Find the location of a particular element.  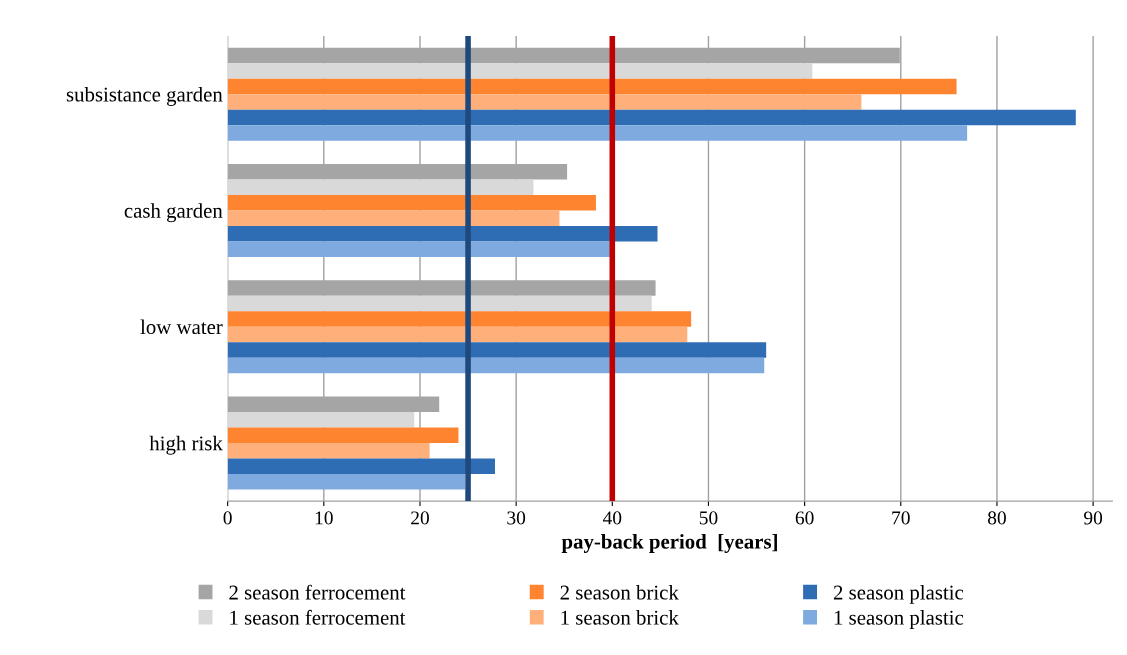

x-tick-label: 0 is located at coordinates (227, 518).